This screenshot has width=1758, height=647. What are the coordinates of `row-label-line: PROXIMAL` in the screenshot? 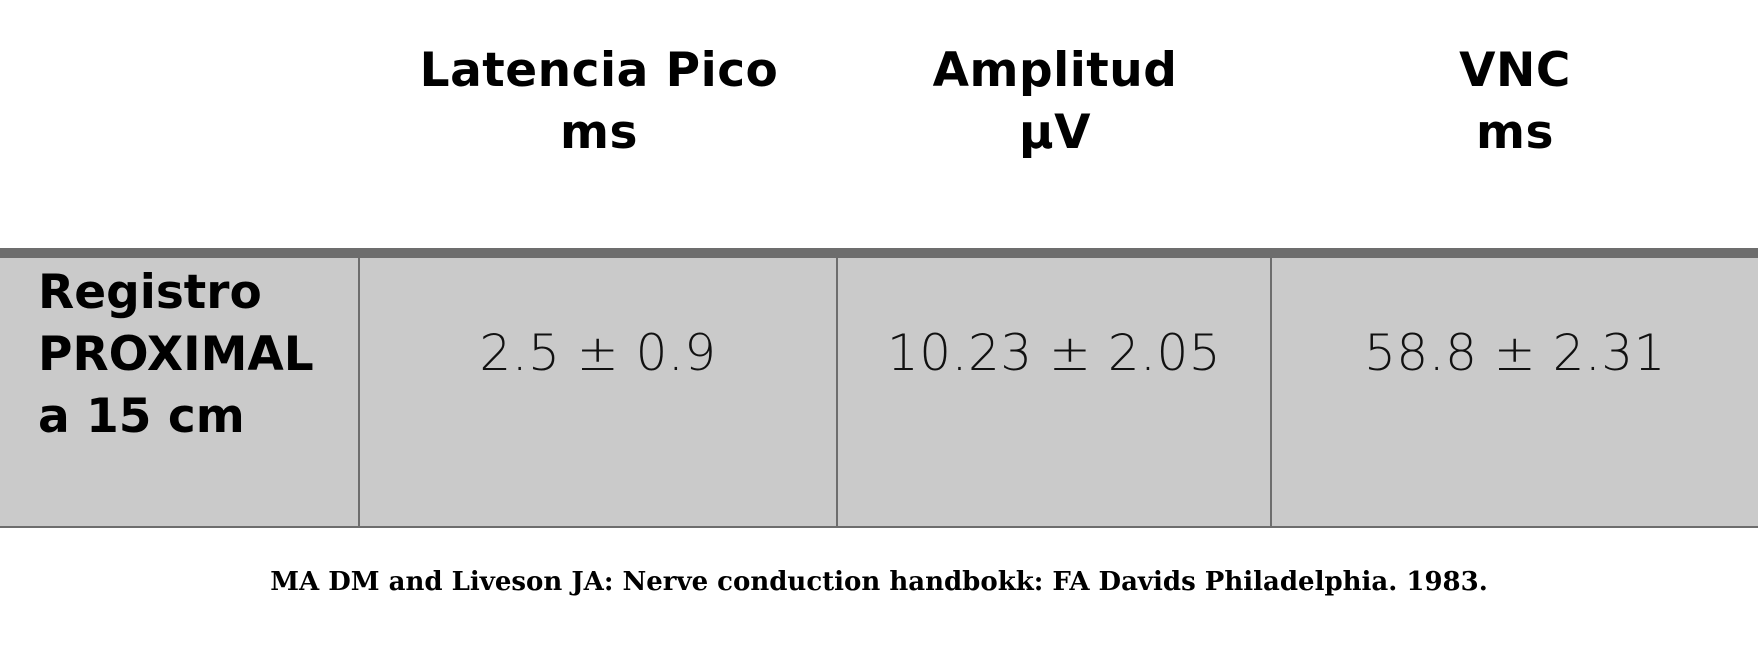 It's located at (176, 354).